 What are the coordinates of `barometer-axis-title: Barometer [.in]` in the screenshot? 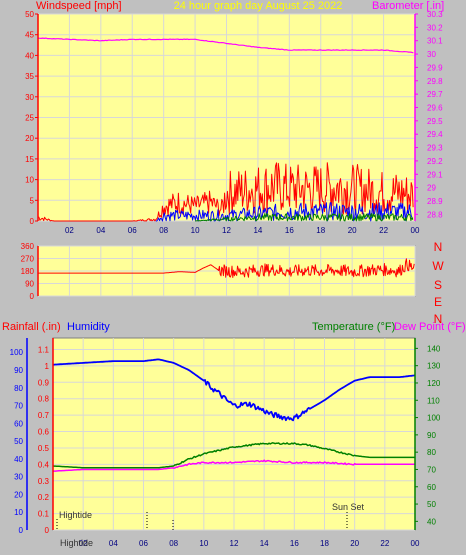 It's located at (408, 6).